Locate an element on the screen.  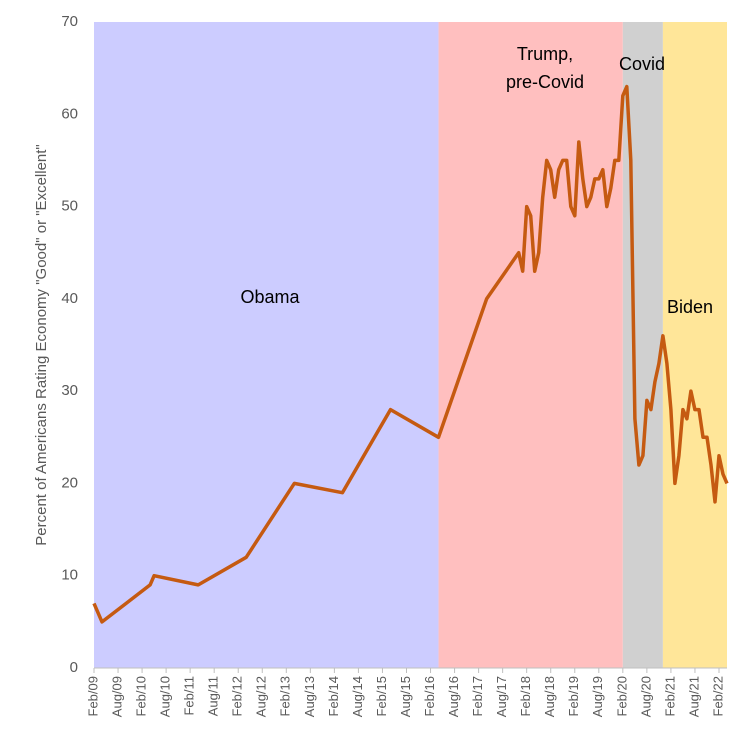
region-label: pre-Covid is located at coordinates (545, 82).